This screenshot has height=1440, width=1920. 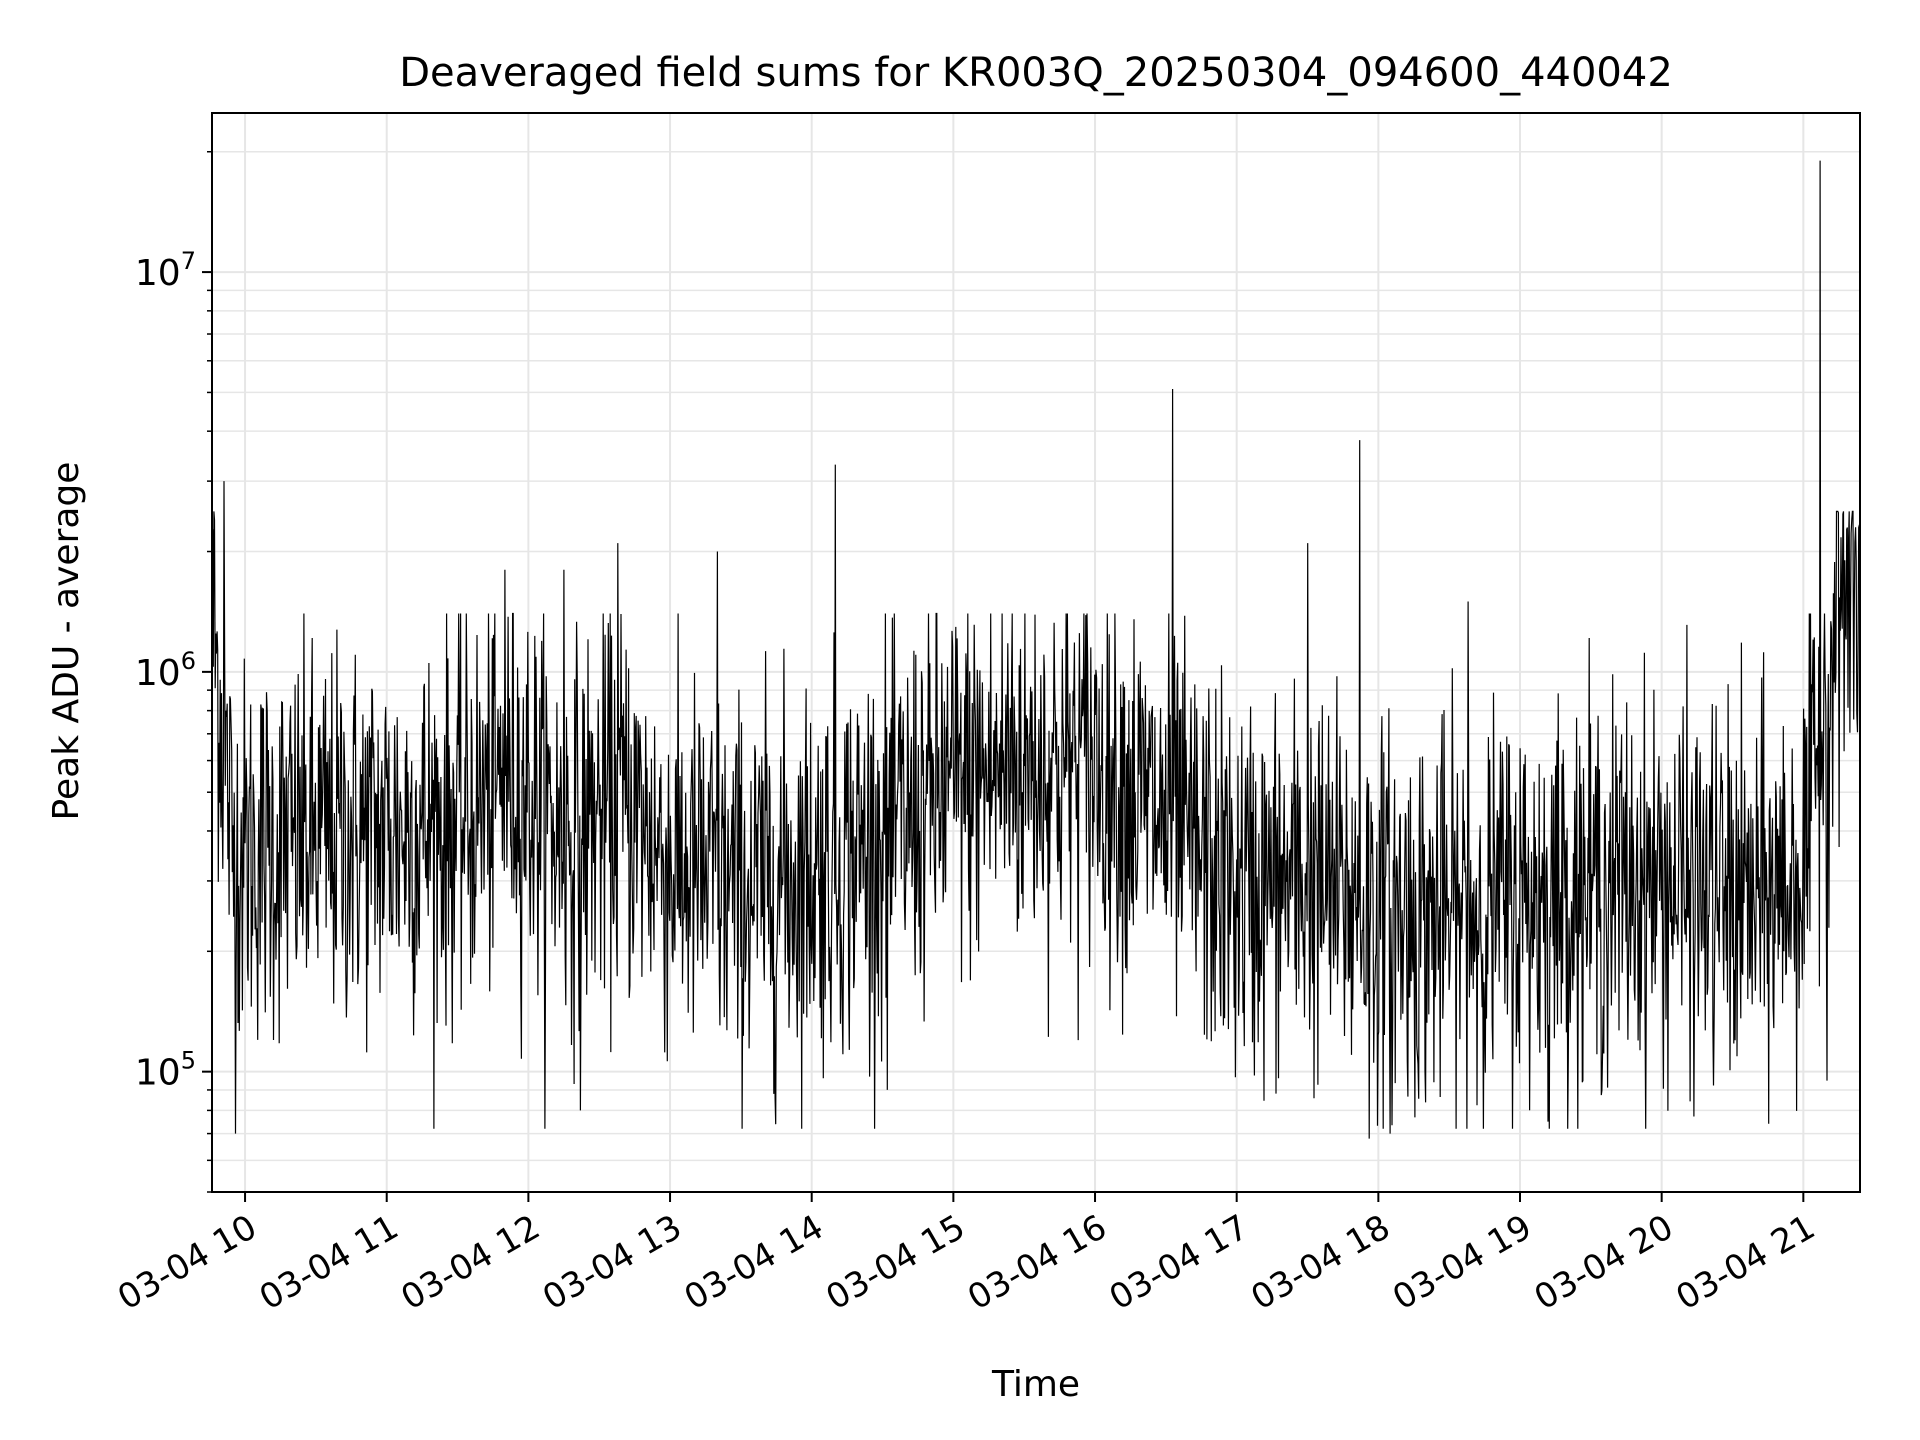 I want to click on y-tick-label: 10⁷, so click(x=165, y=270).